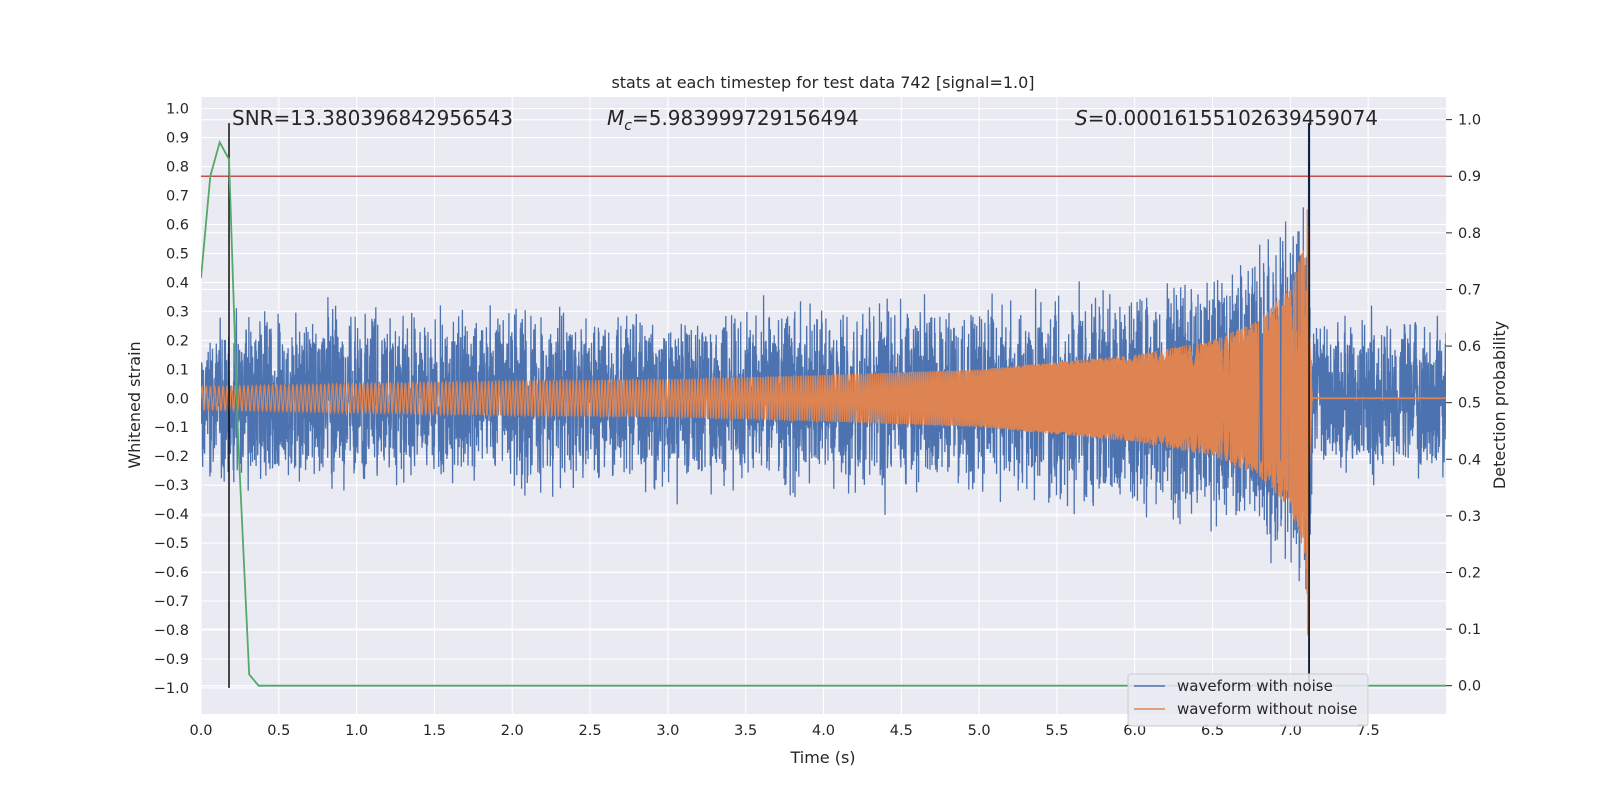 The height and width of the screenshot is (800, 1600). I want to click on x-tick-label: 0.5, so click(278, 731).